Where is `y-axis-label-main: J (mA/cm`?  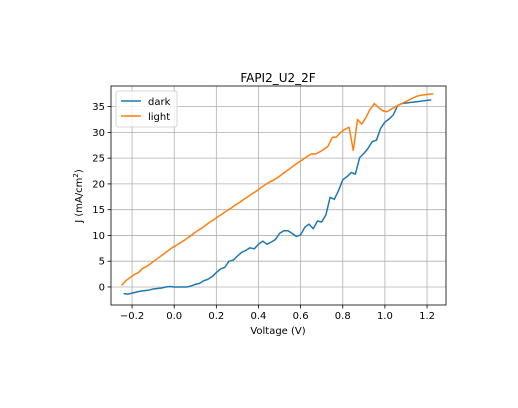
y-axis-label-main: J (mA/cm is located at coordinates (79, 201).